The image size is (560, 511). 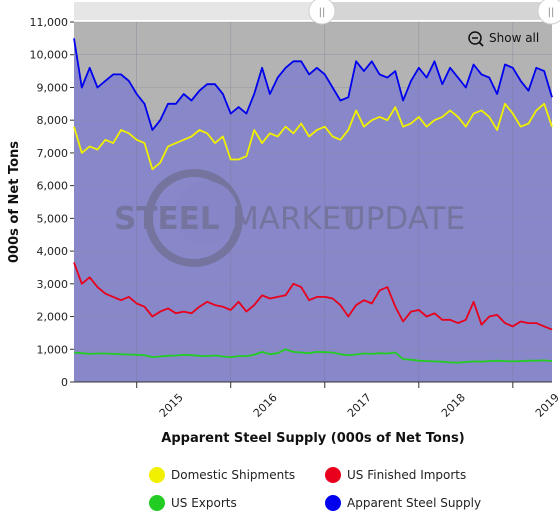 What do you see at coordinates (64, 382) in the screenshot?
I see `y-tick-label: 0` at bounding box center [64, 382].